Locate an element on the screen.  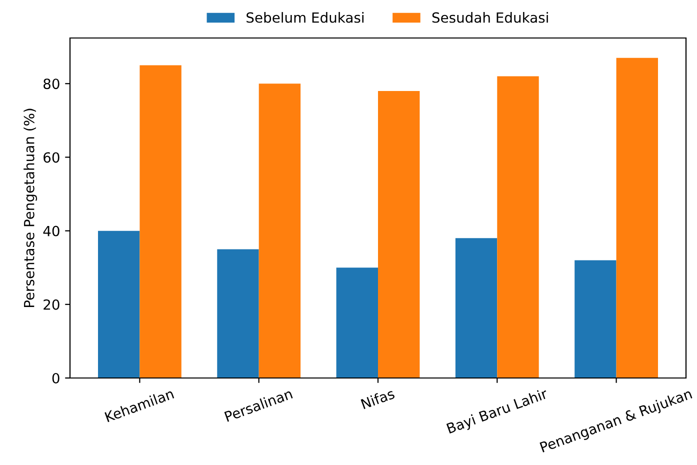
y-tick-label: 0 is located at coordinates (56, 378).